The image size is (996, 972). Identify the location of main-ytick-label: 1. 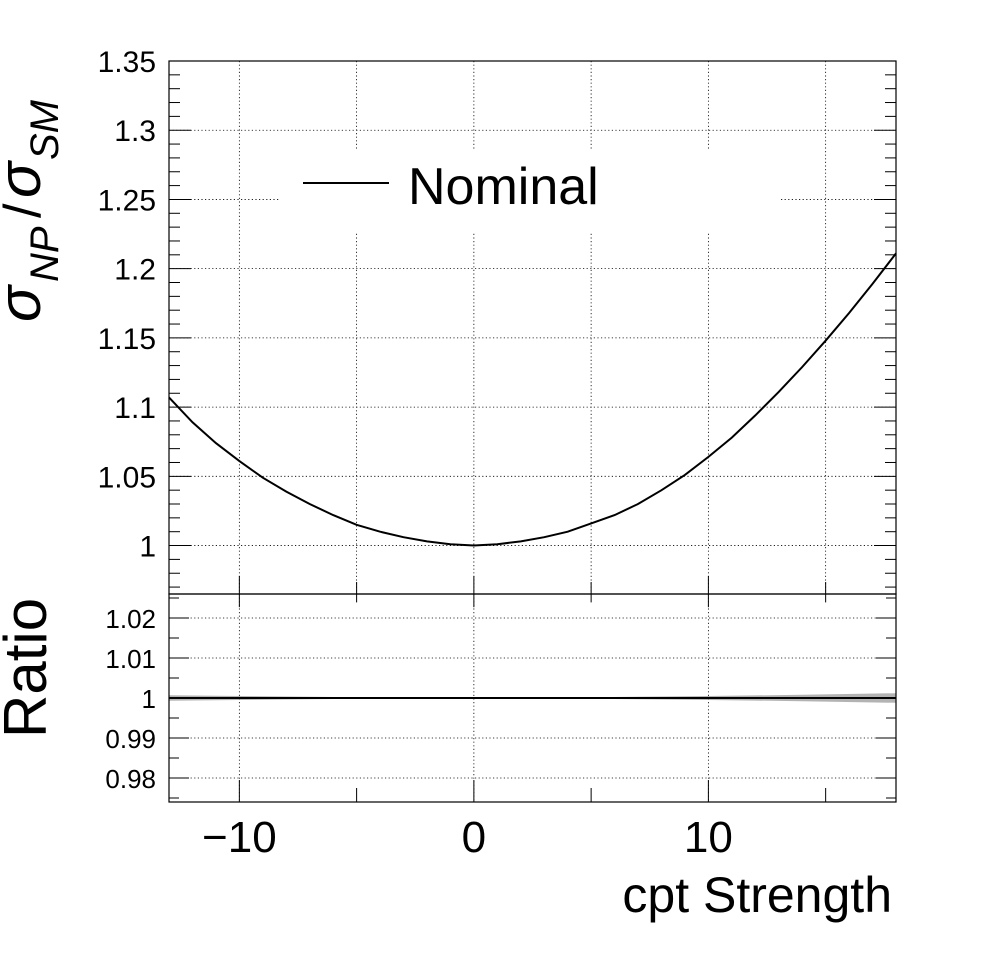
(147, 547).